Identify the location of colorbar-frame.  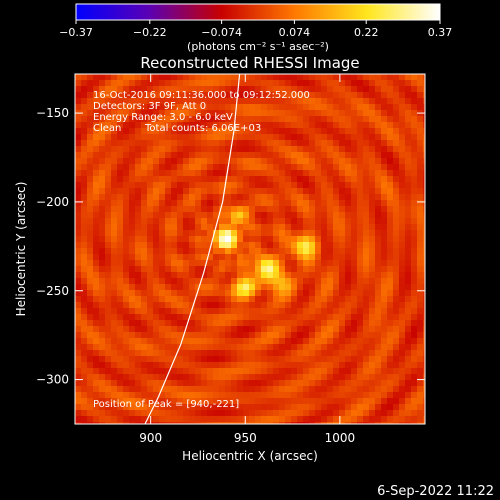
(258, 12).